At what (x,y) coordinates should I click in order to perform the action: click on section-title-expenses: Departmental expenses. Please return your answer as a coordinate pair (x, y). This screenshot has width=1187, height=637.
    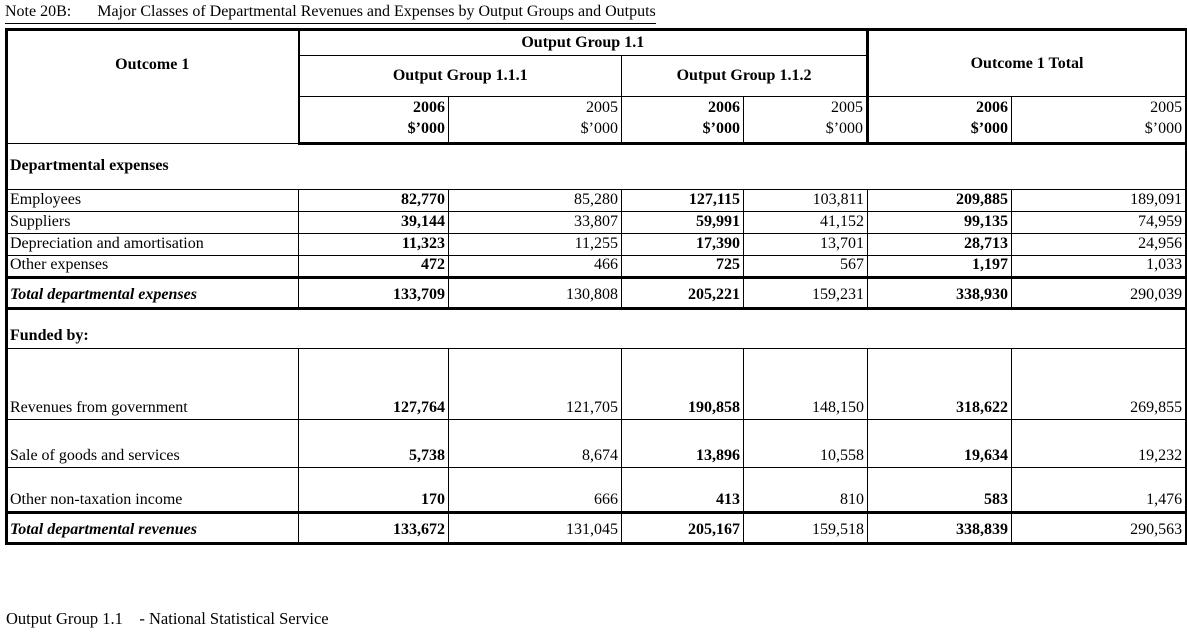
    Looking at the image, I should click on (596, 166).